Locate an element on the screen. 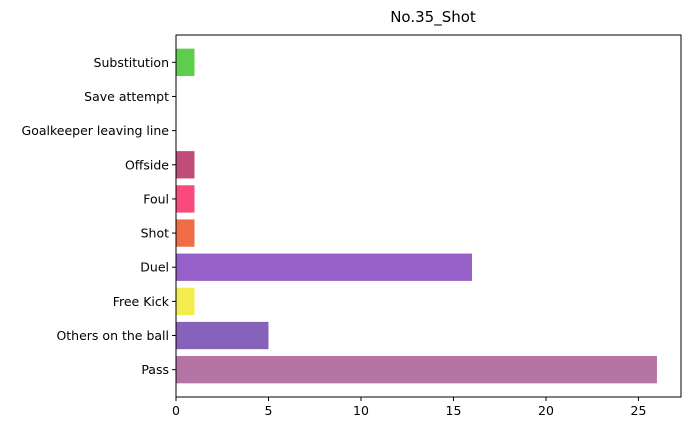 The width and height of the screenshot is (690, 437). x-tick-label: 20 is located at coordinates (546, 410).